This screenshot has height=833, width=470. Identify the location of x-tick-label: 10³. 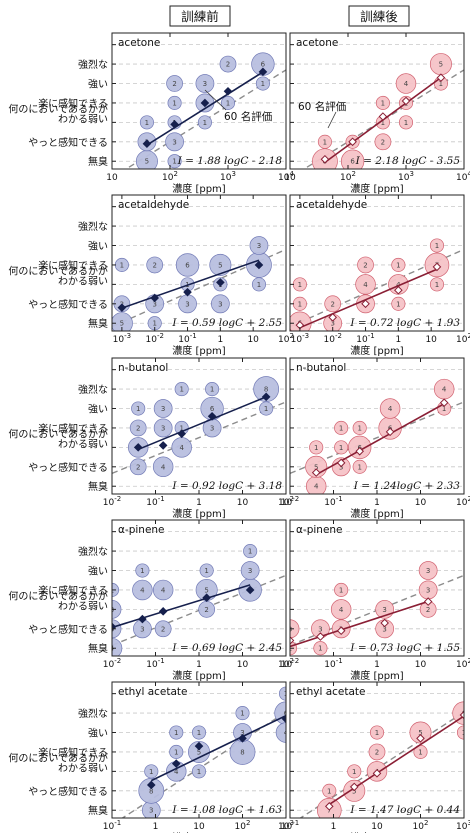
(286, 825).